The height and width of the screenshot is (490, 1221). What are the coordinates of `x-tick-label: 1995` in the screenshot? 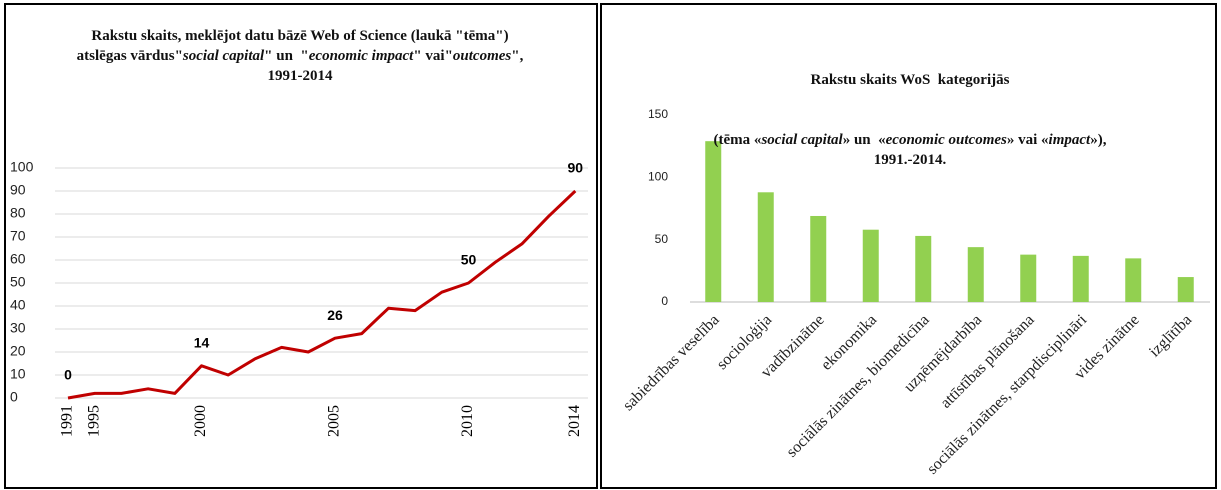 It's located at (93, 421).